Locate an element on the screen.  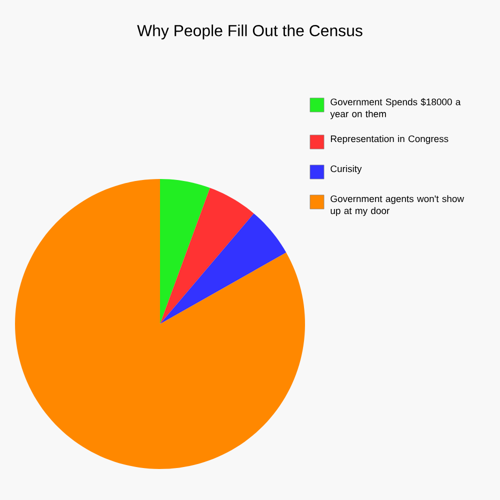
legend-label: Government agents won't show up at my door is located at coordinates (397, 205).